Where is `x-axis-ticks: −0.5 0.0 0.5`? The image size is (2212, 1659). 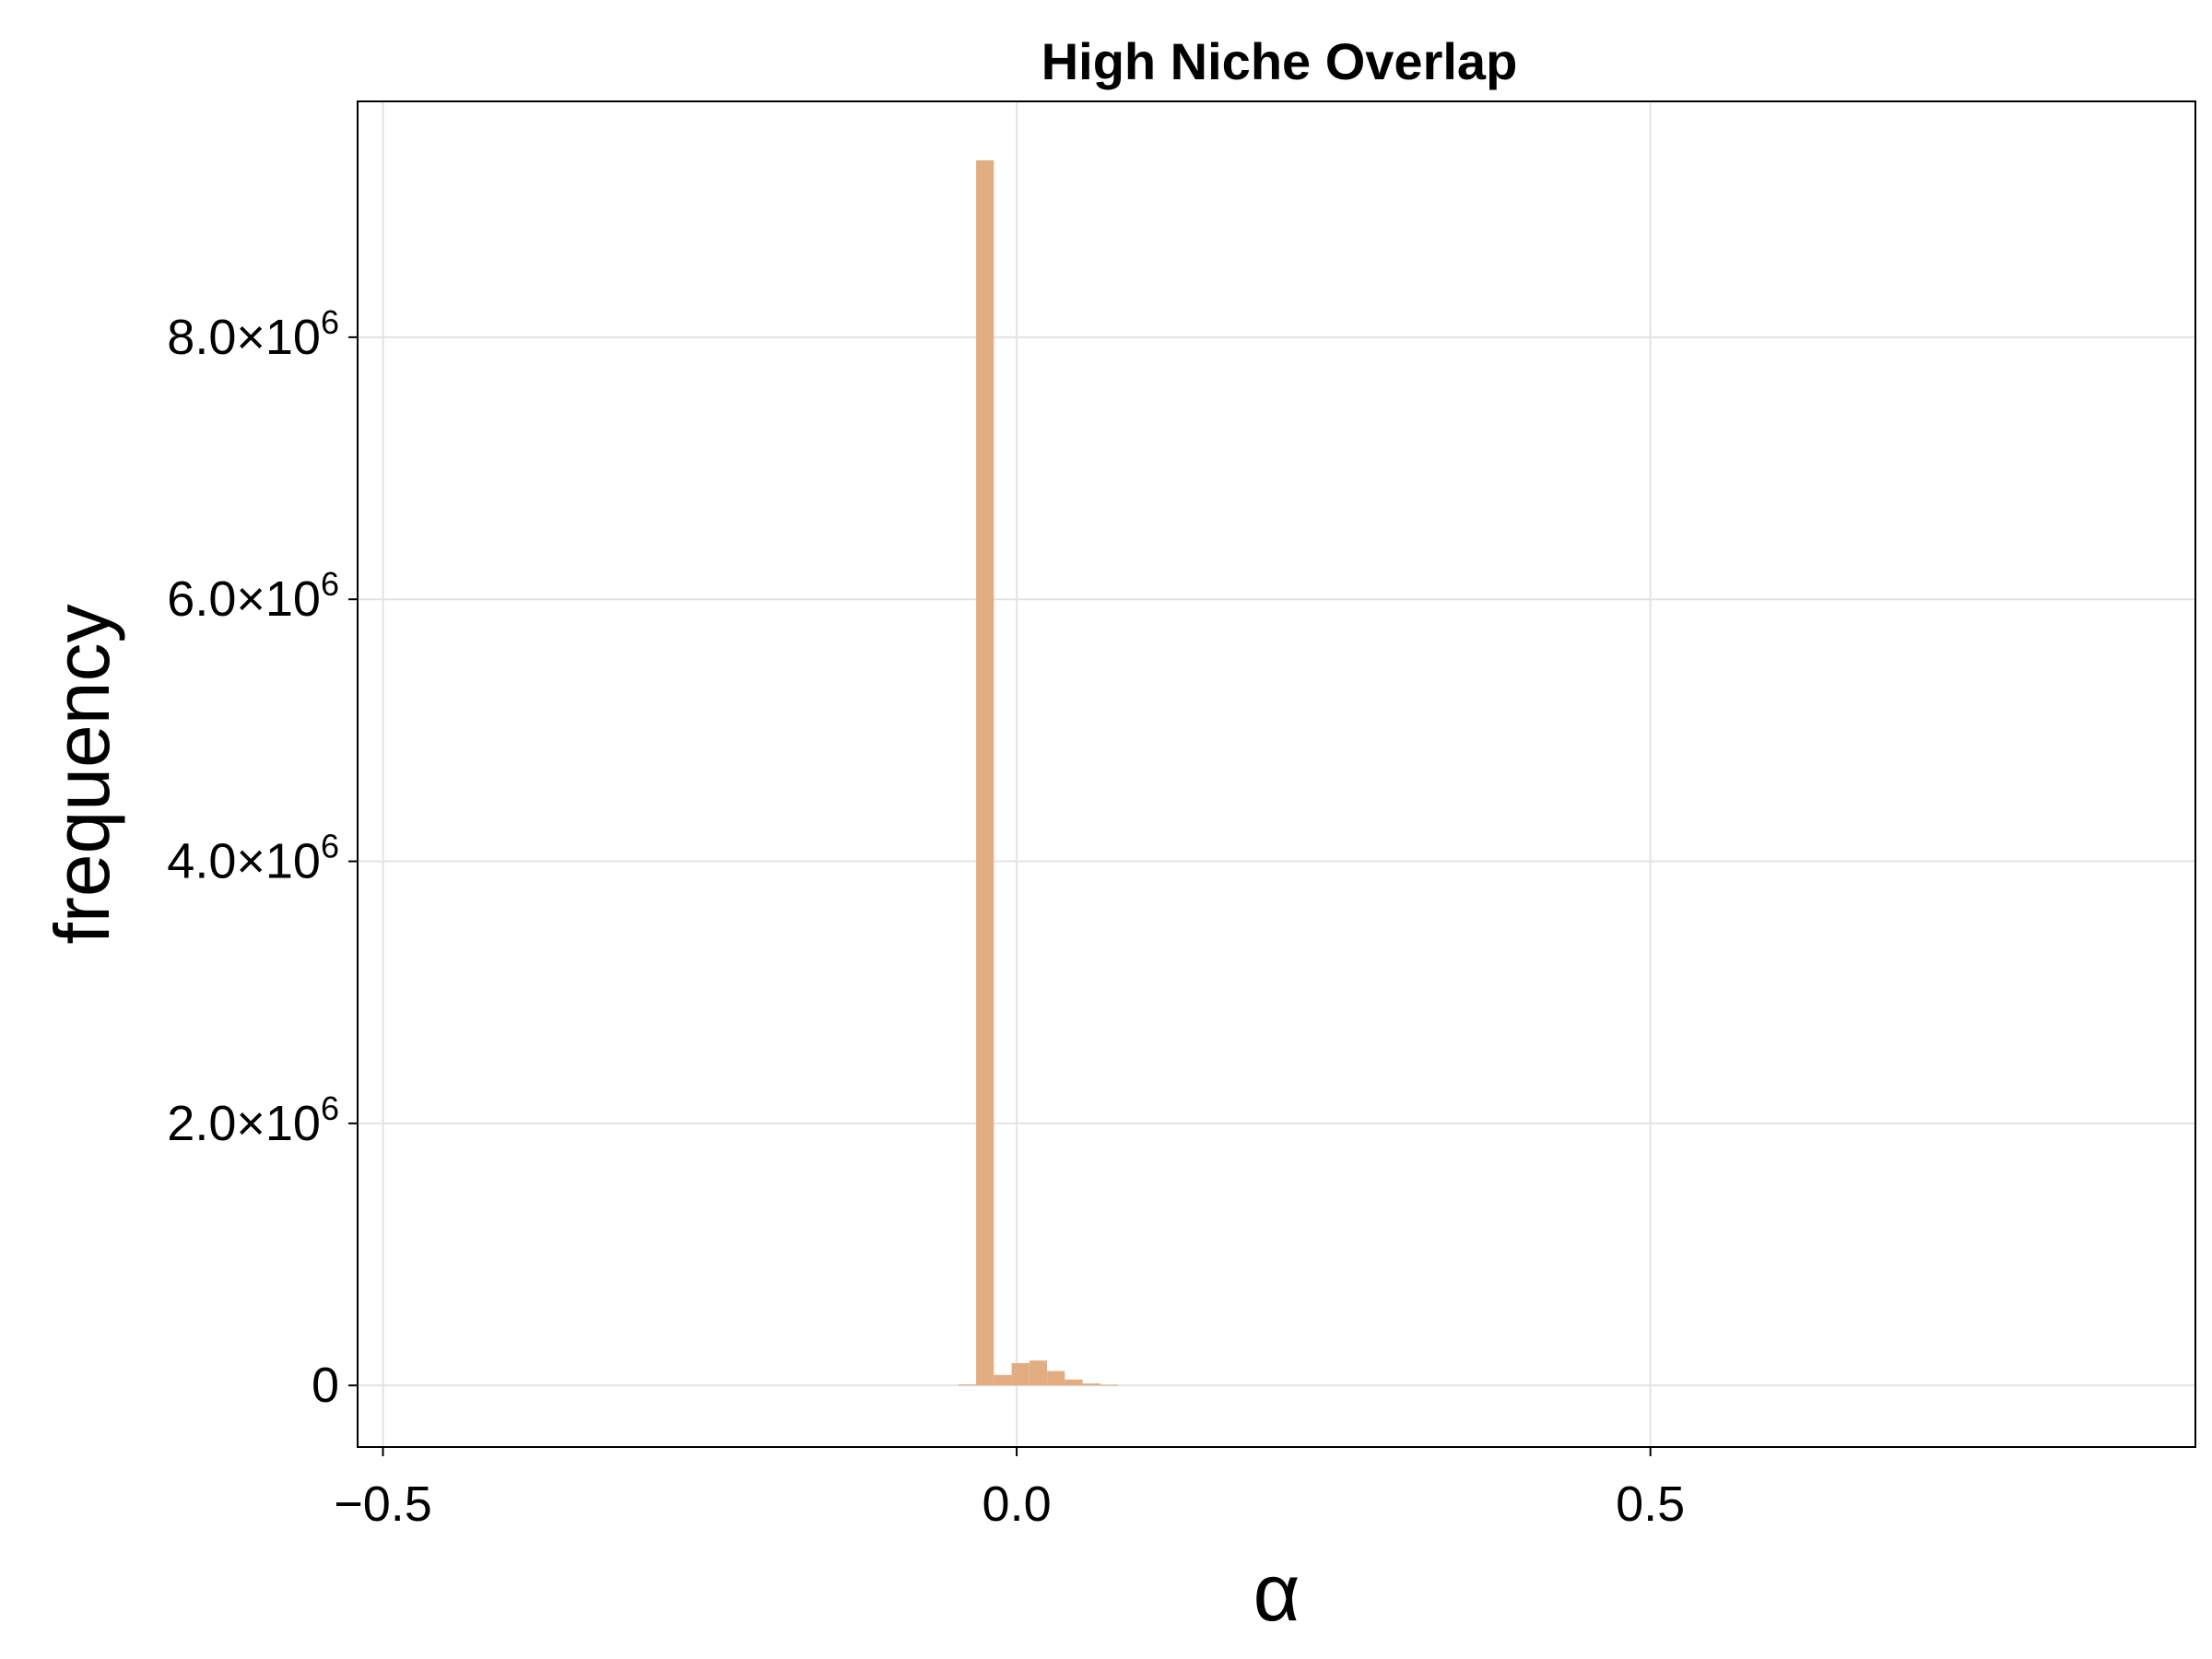 x-axis-ticks: −0.5 0.0 0.5 is located at coordinates (1009, 1489).